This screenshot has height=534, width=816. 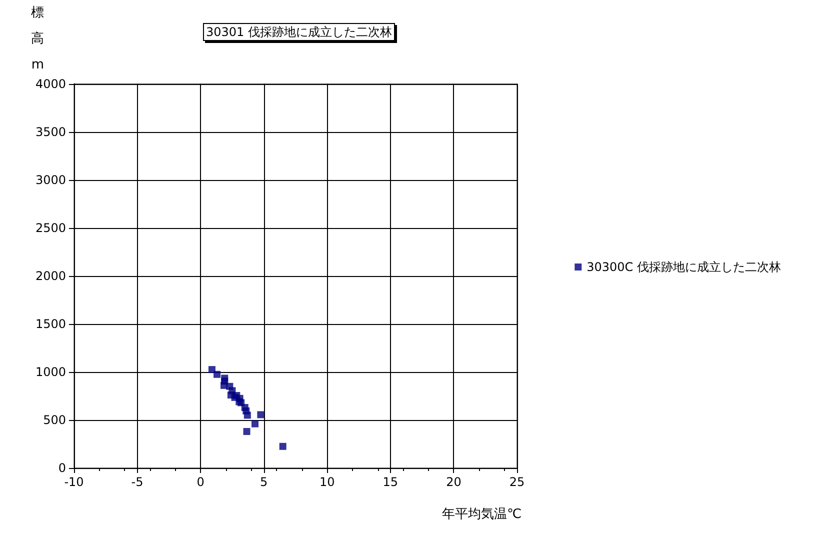 What do you see at coordinates (454, 482) in the screenshot?
I see `x-tick-label: 20` at bounding box center [454, 482].